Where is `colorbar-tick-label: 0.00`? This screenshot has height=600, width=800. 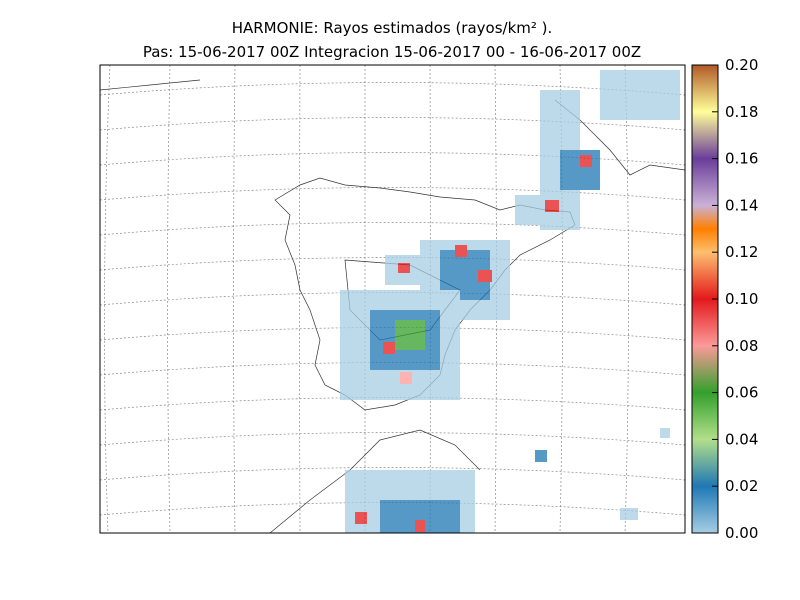 colorbar-tick-label: 0.00 is located at coordinates (741, 533).